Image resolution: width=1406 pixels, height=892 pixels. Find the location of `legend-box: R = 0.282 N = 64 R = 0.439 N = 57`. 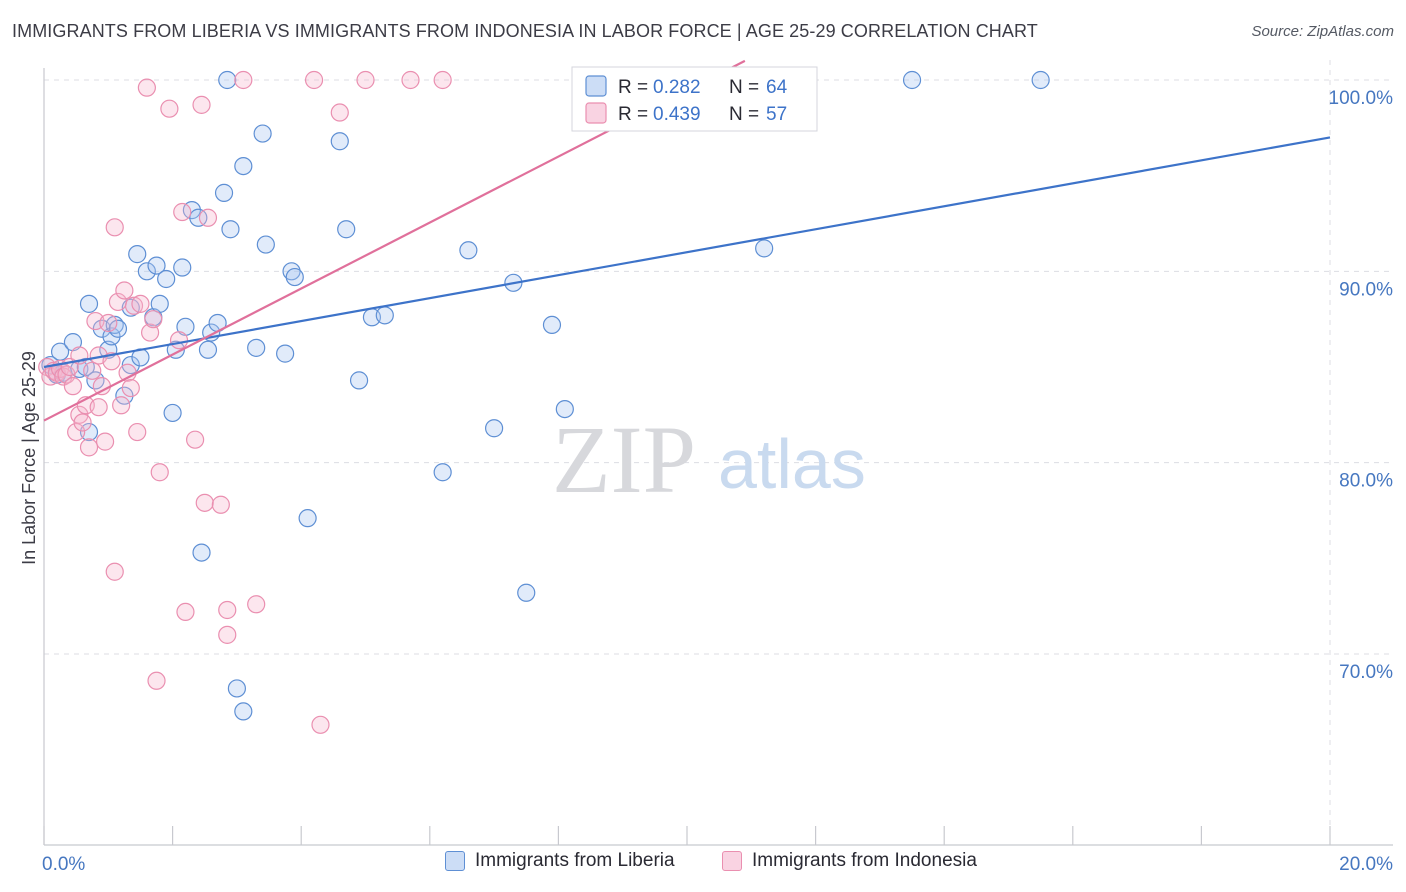

legend-box: R = 0.282 N = 64 R = 0.439 N = 57 is located at coordinates (694, 99).